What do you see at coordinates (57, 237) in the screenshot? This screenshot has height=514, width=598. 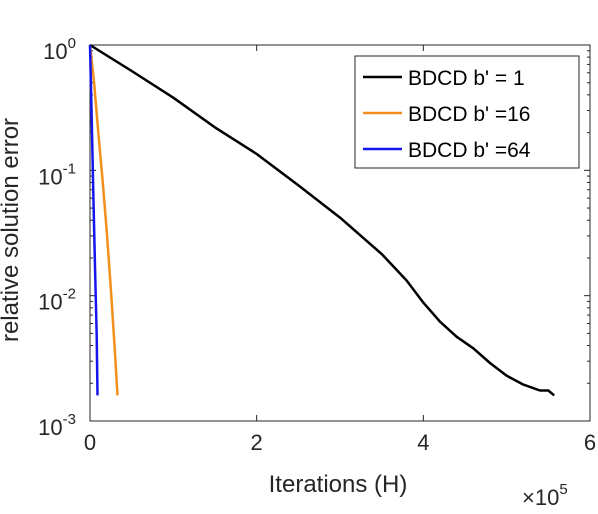 I see `y-tick-labels: 10⁻³ 10⁻² 10⁻¹ 10⁰` at bounding box center [57, 237].